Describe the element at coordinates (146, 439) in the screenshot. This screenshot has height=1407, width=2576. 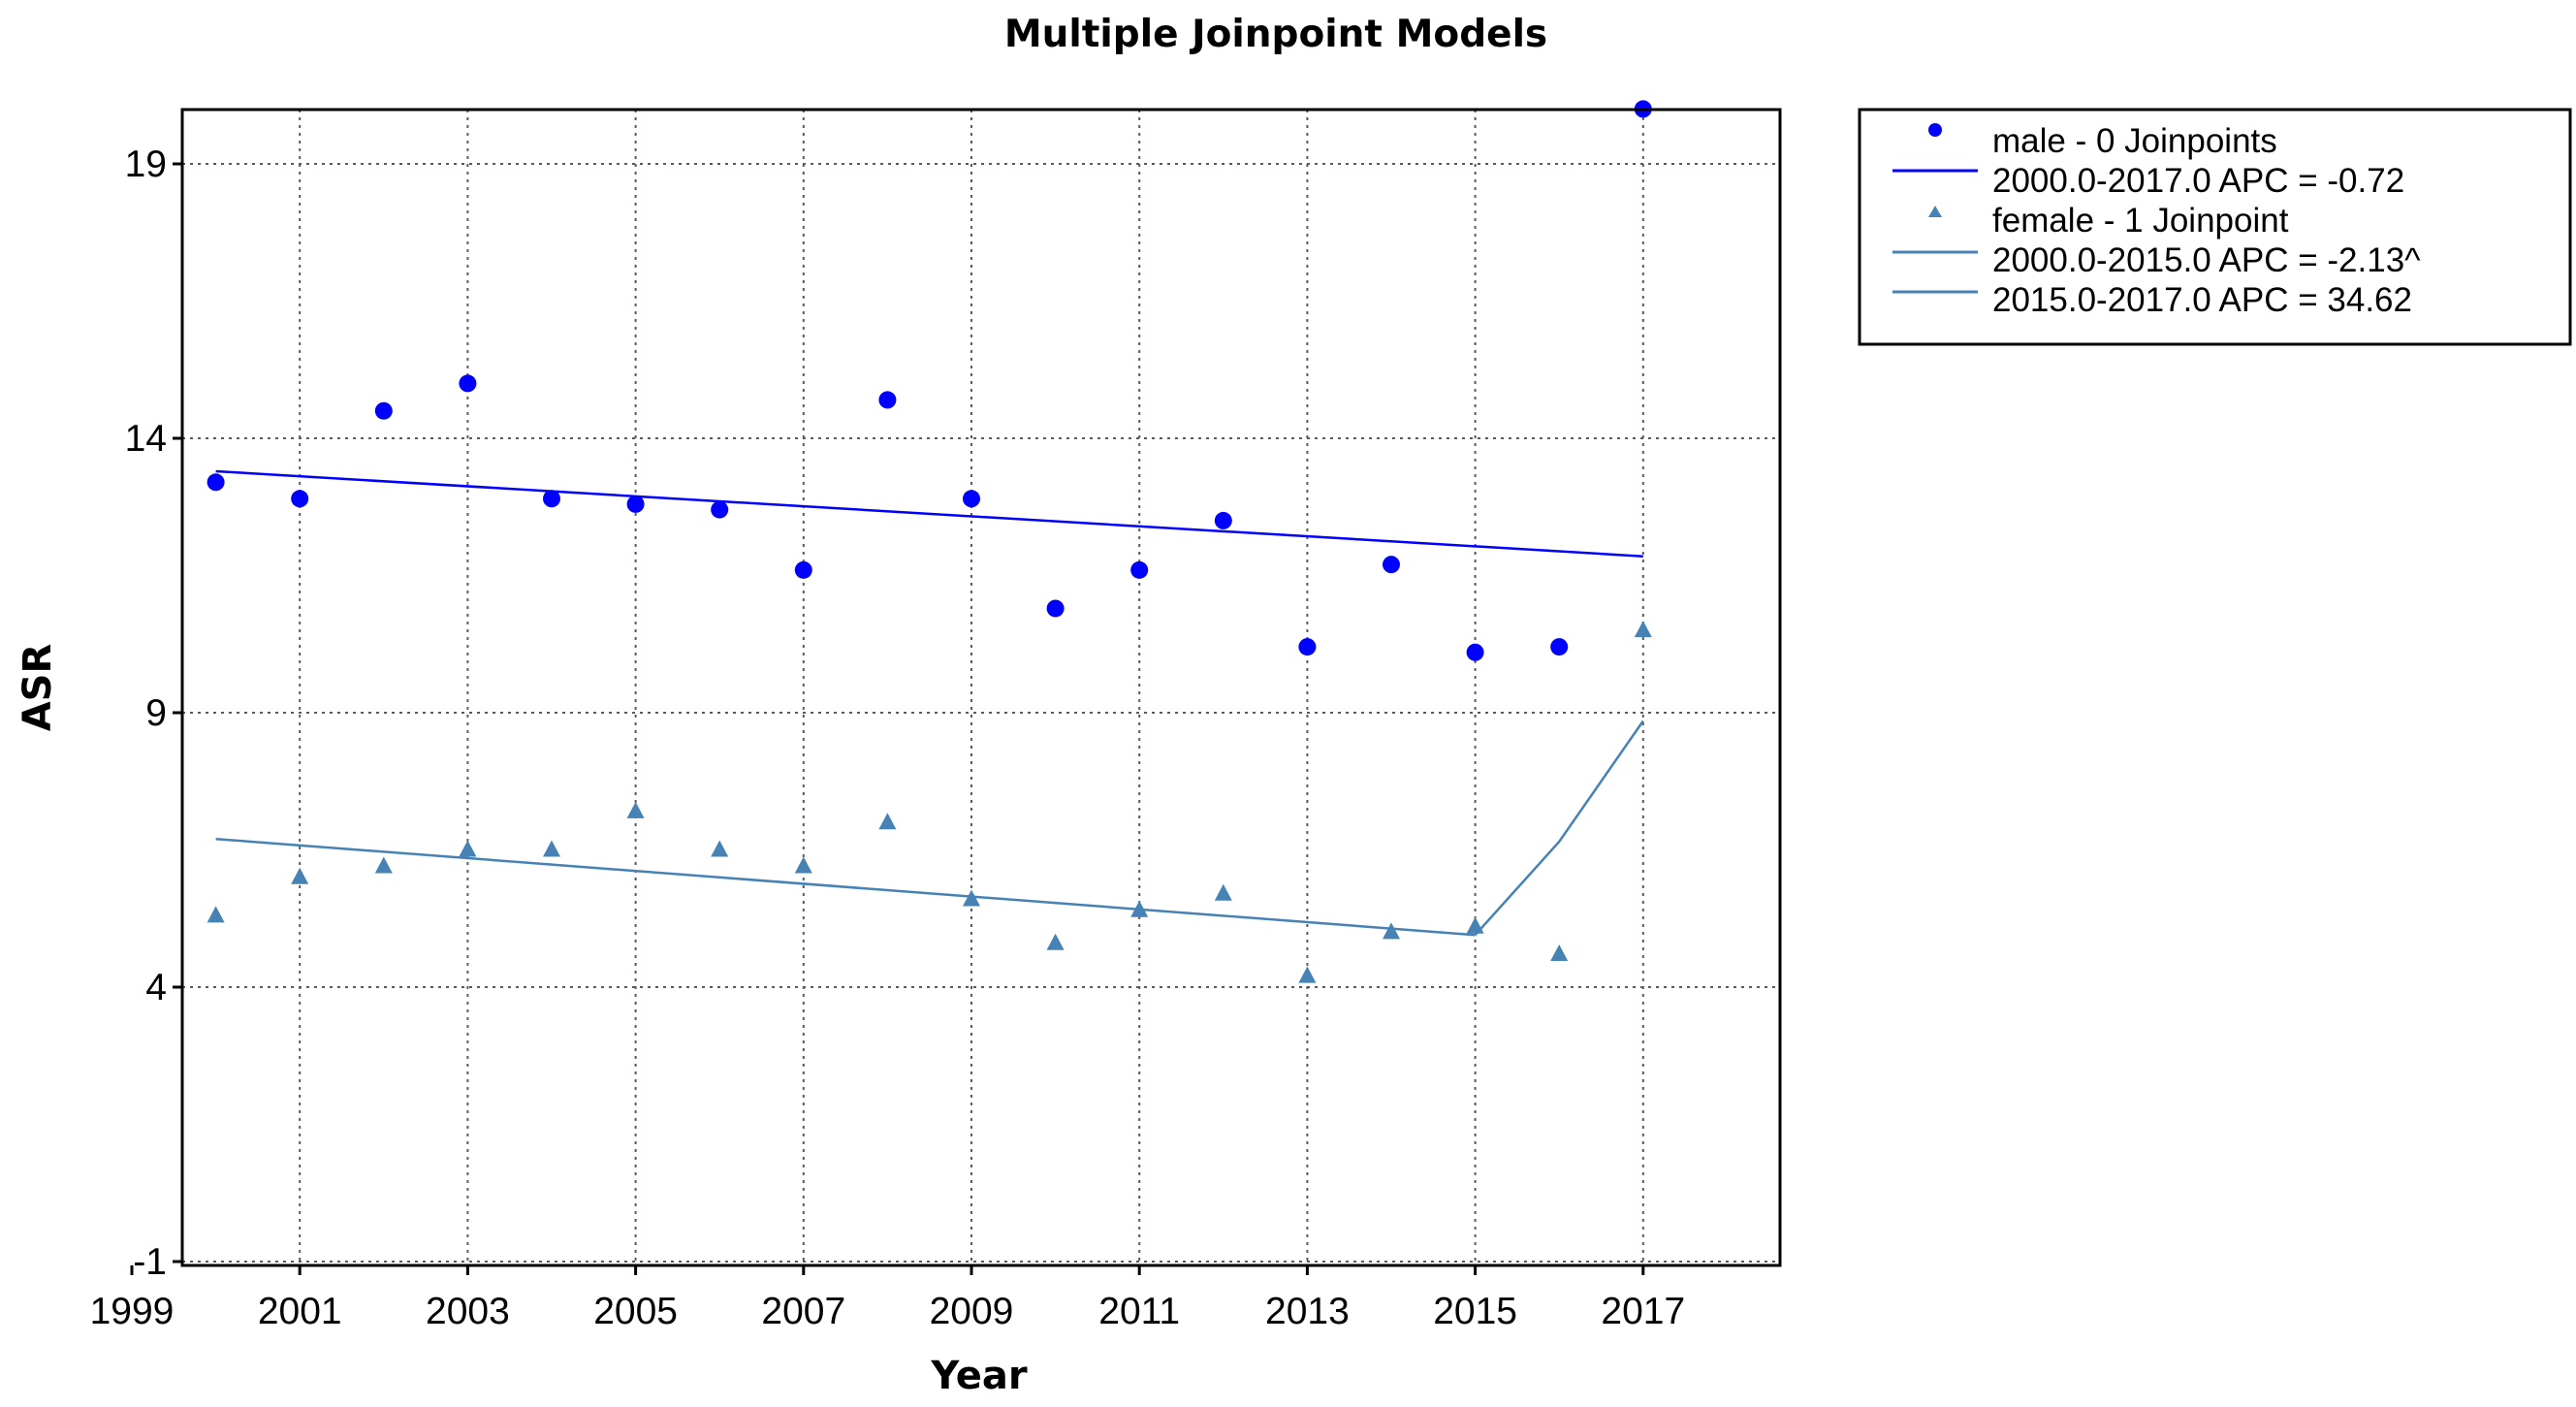
I see `y-tick-label: 14` at that location.